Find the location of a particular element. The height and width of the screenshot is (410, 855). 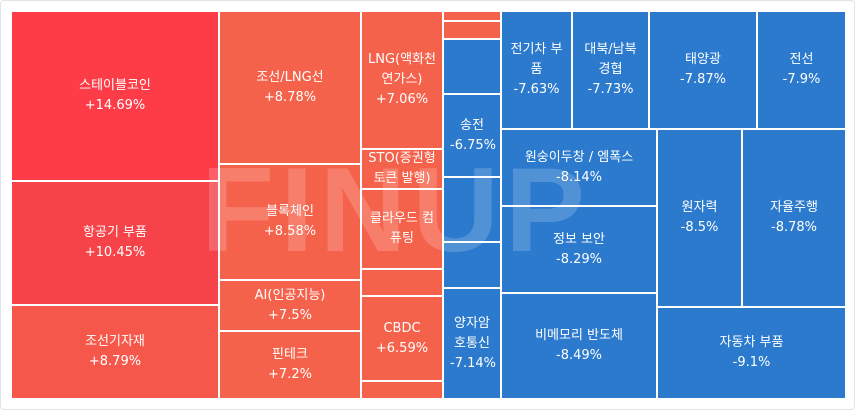

cell-label: 클라우드 컴퓨팅 is located at coordinates (402, 228).